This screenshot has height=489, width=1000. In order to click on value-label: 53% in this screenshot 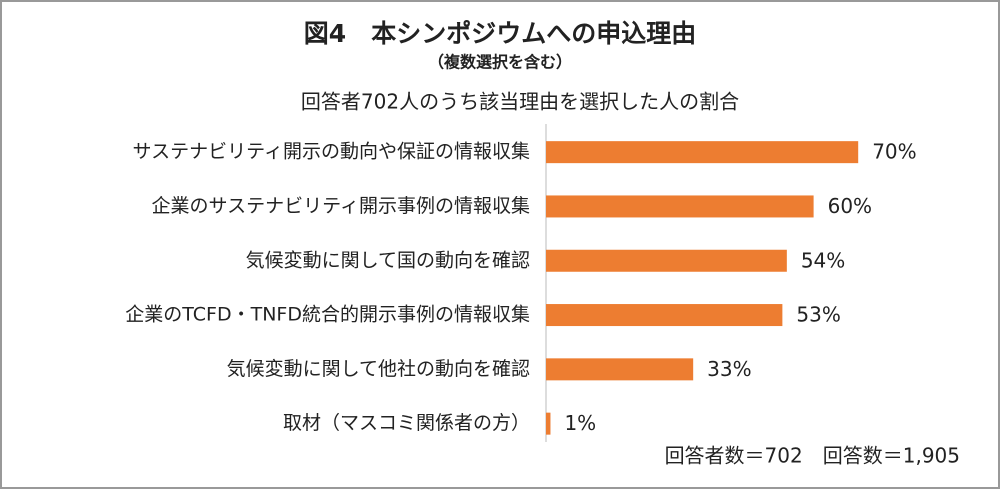, I will do `click(818, 315)`.